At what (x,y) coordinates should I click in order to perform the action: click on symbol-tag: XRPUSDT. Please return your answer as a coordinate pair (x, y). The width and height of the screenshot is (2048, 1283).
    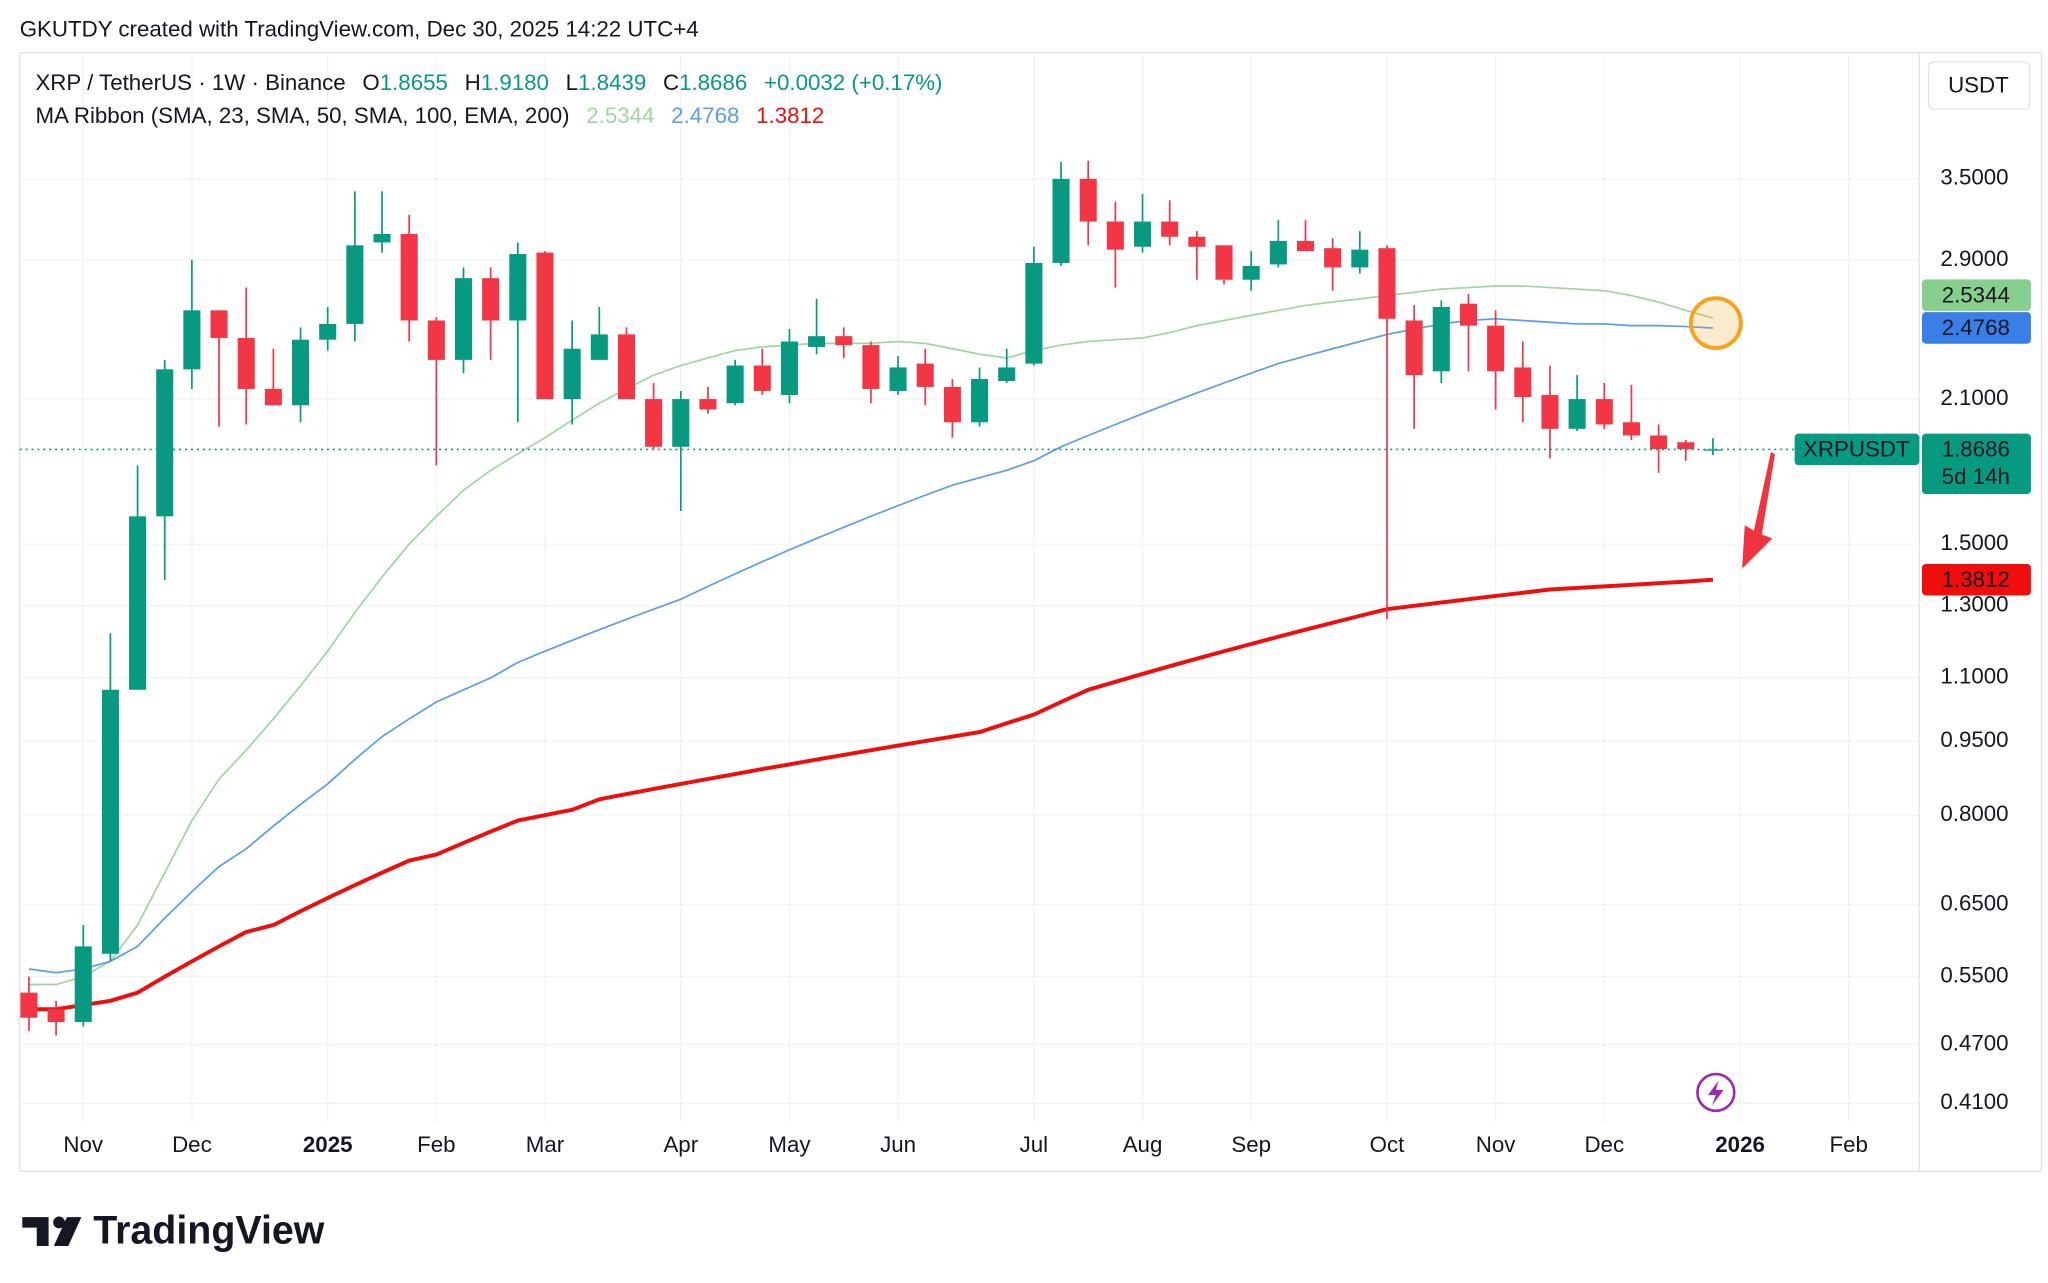
    Looking at the image, I should click on (1856, 449).